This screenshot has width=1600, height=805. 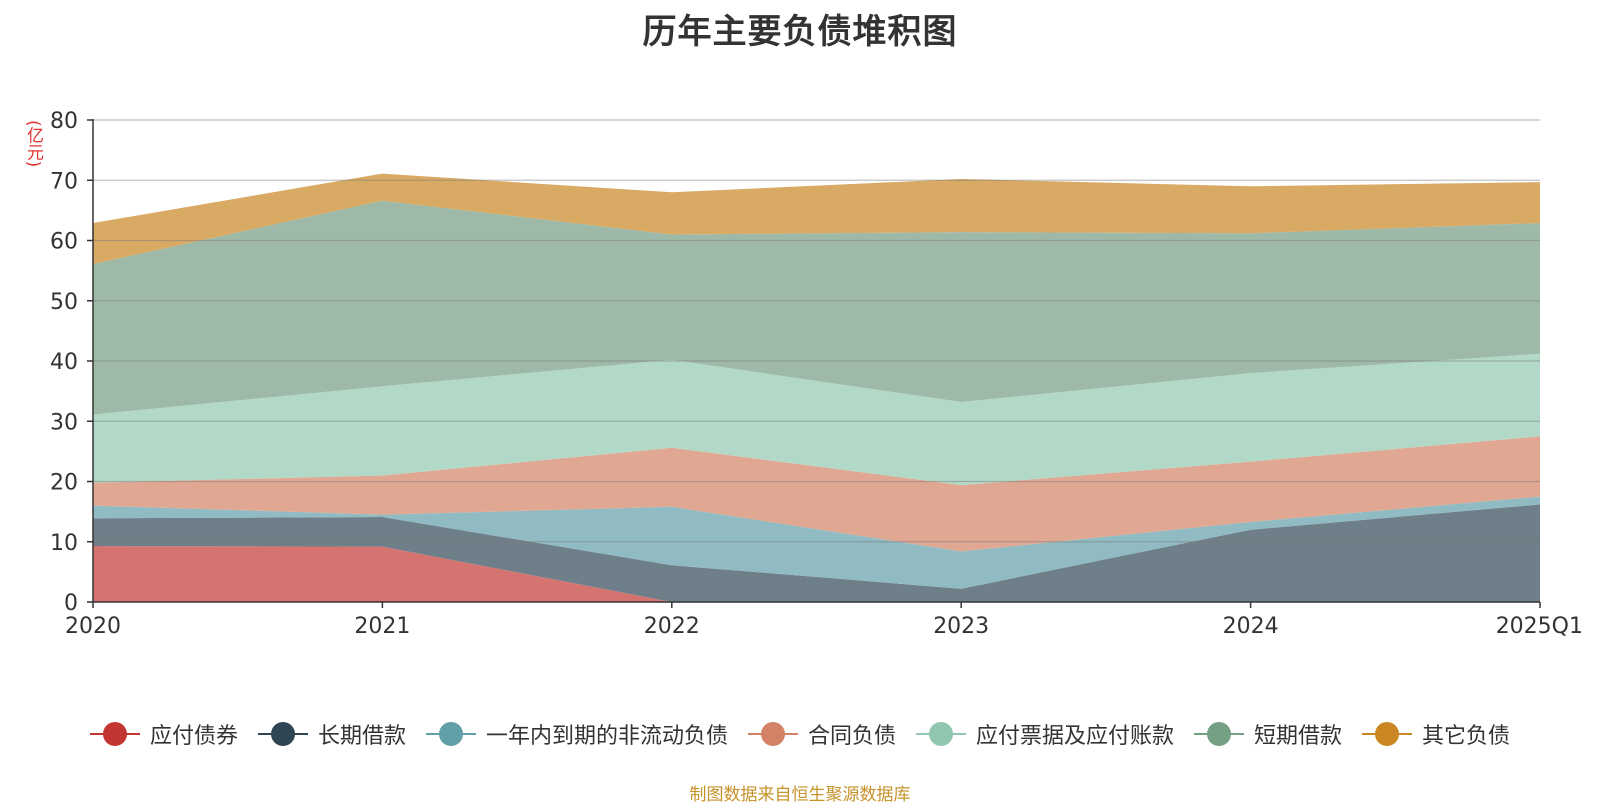 What do you see at coordinates (64, 422) in the screenshot?
I see `y-tick-label-30: 30` at bounding box center [64, 422].